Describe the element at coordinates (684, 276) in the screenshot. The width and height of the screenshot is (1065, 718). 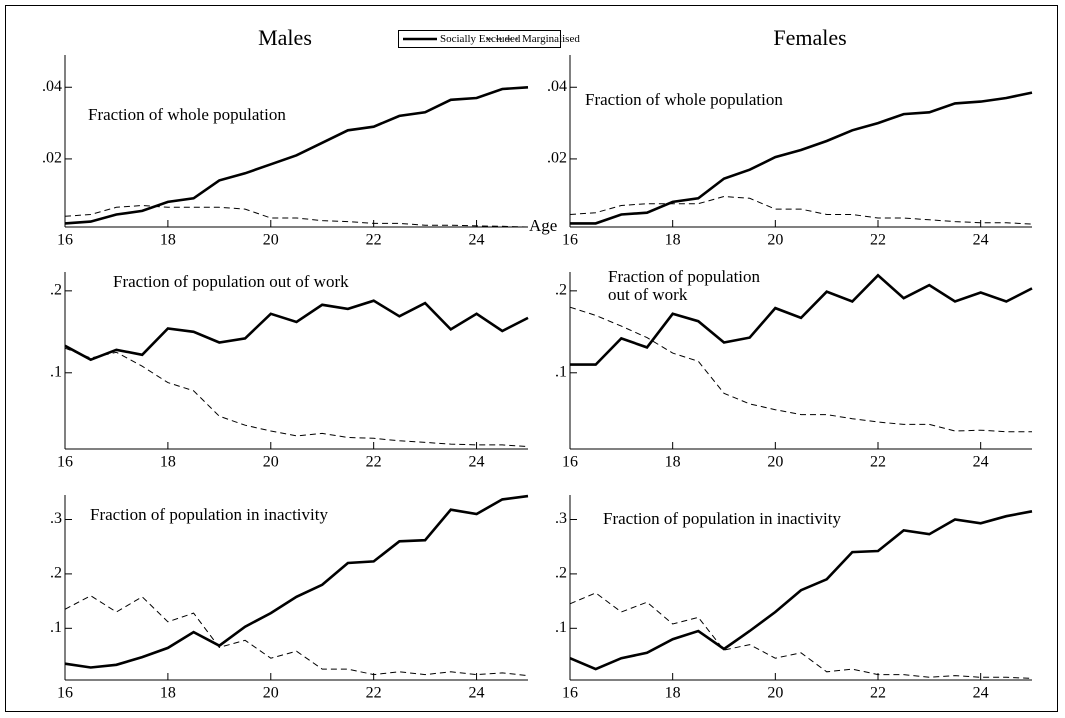
I see `annotation: Fraction of population` at that location.